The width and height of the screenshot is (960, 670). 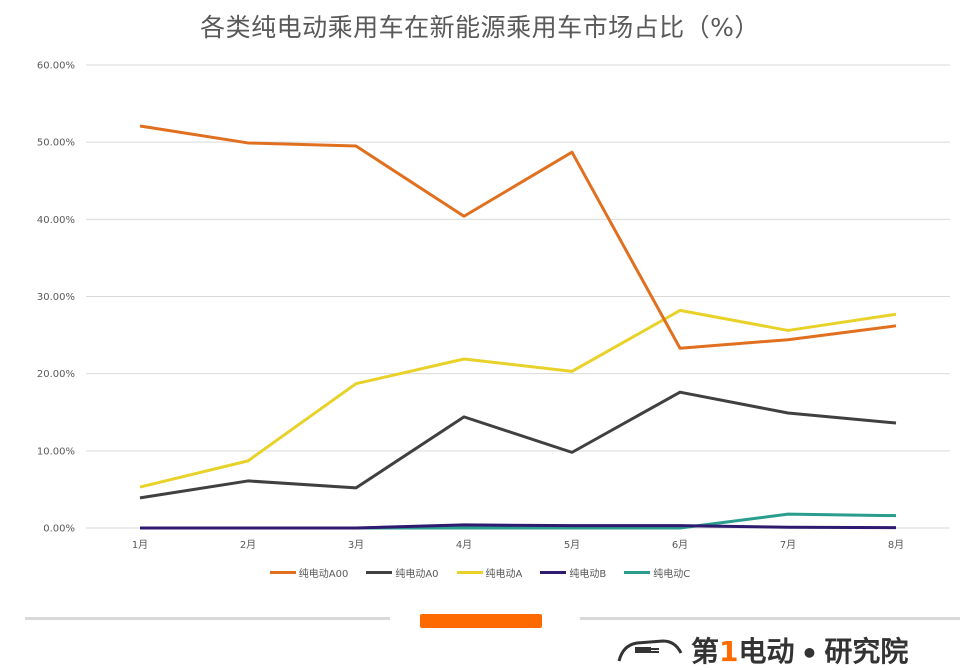 What do you see at coordinates (56, 143) in the screenshot?
I see `y-tick-label: 50.00%` at bounding box center [56, 143].